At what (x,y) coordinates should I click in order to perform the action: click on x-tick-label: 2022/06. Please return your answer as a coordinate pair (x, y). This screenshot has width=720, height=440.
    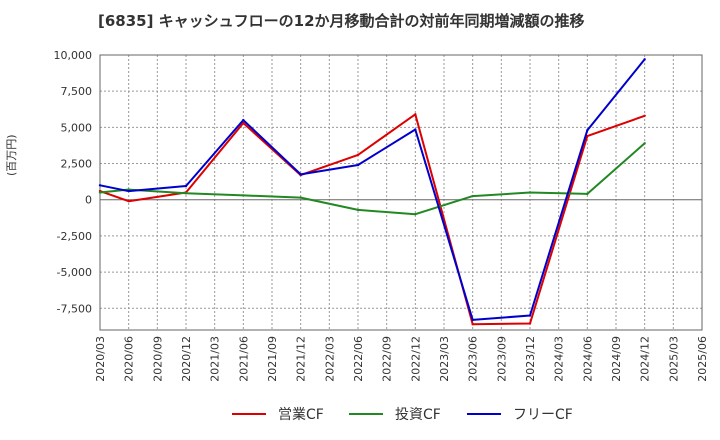
    Looking at the image, I should click on (358, 359).